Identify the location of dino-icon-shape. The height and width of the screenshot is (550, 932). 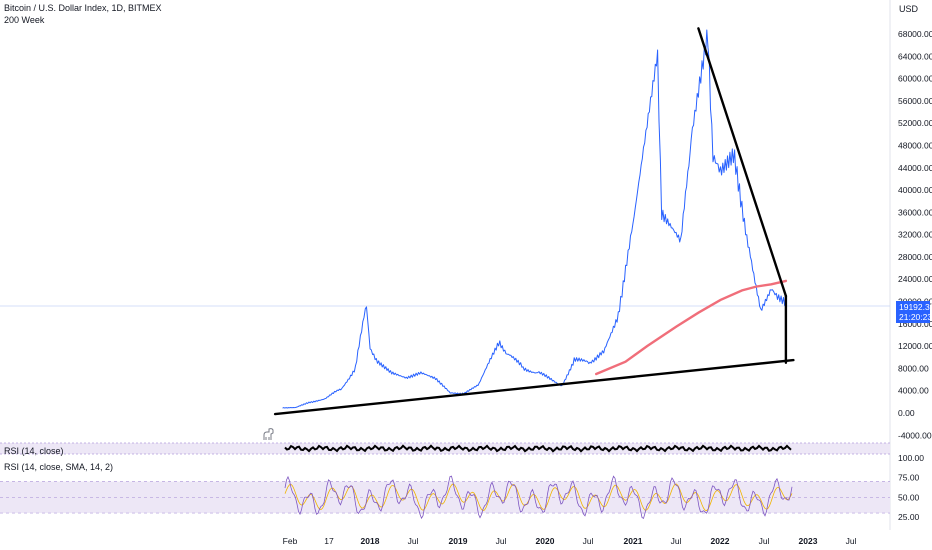
(268, 434).